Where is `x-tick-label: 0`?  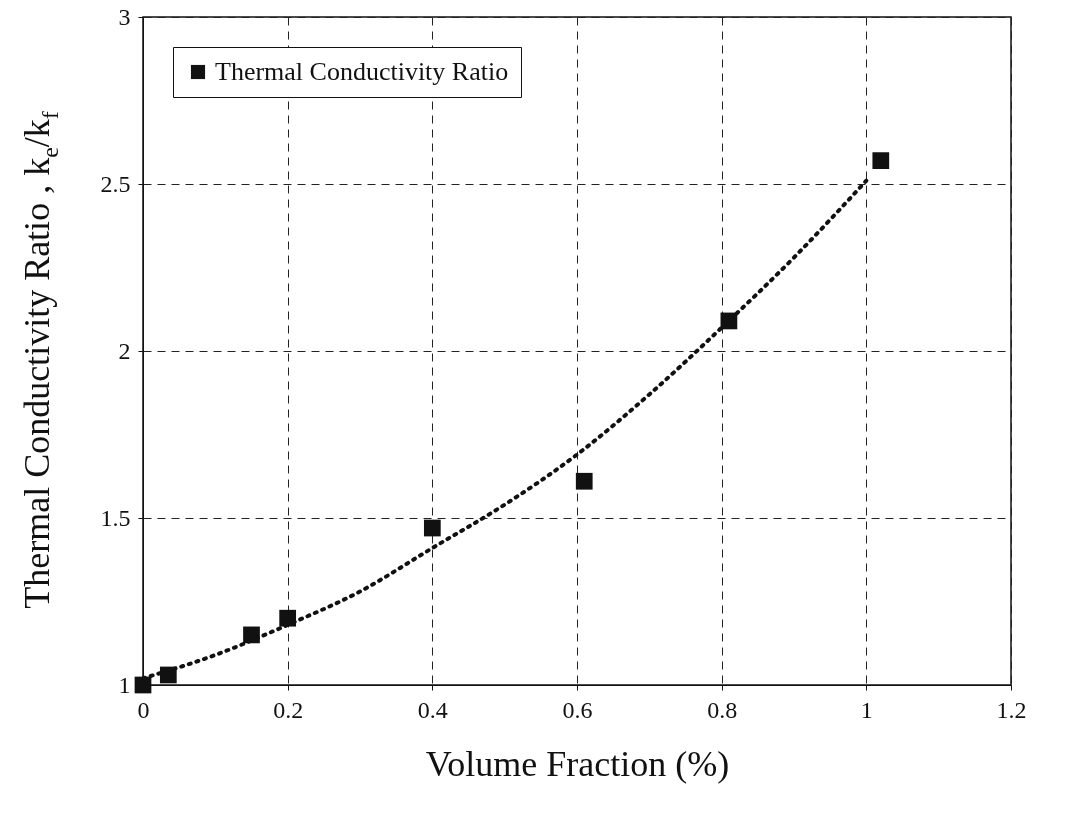
x-tick-label: 0 is located at coordinates (143, 709).